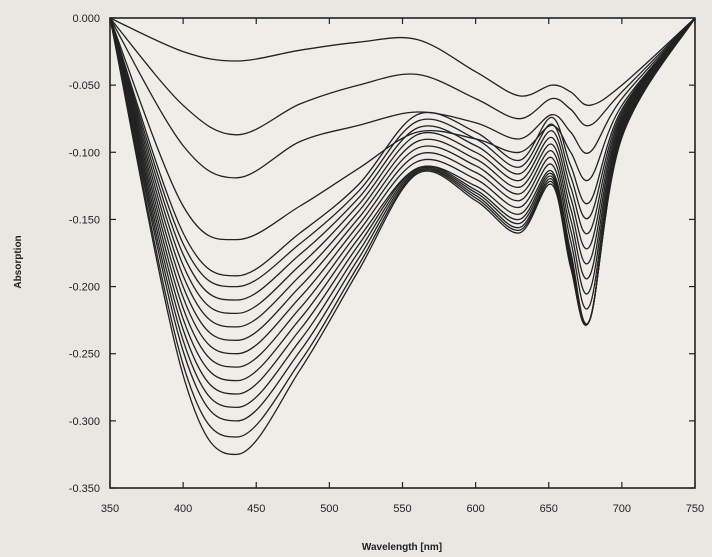  What do you see at coordinates (84, 355) in the screenshot?
I see `y-tick-label: -0.250` at bounding box center [84, 355].